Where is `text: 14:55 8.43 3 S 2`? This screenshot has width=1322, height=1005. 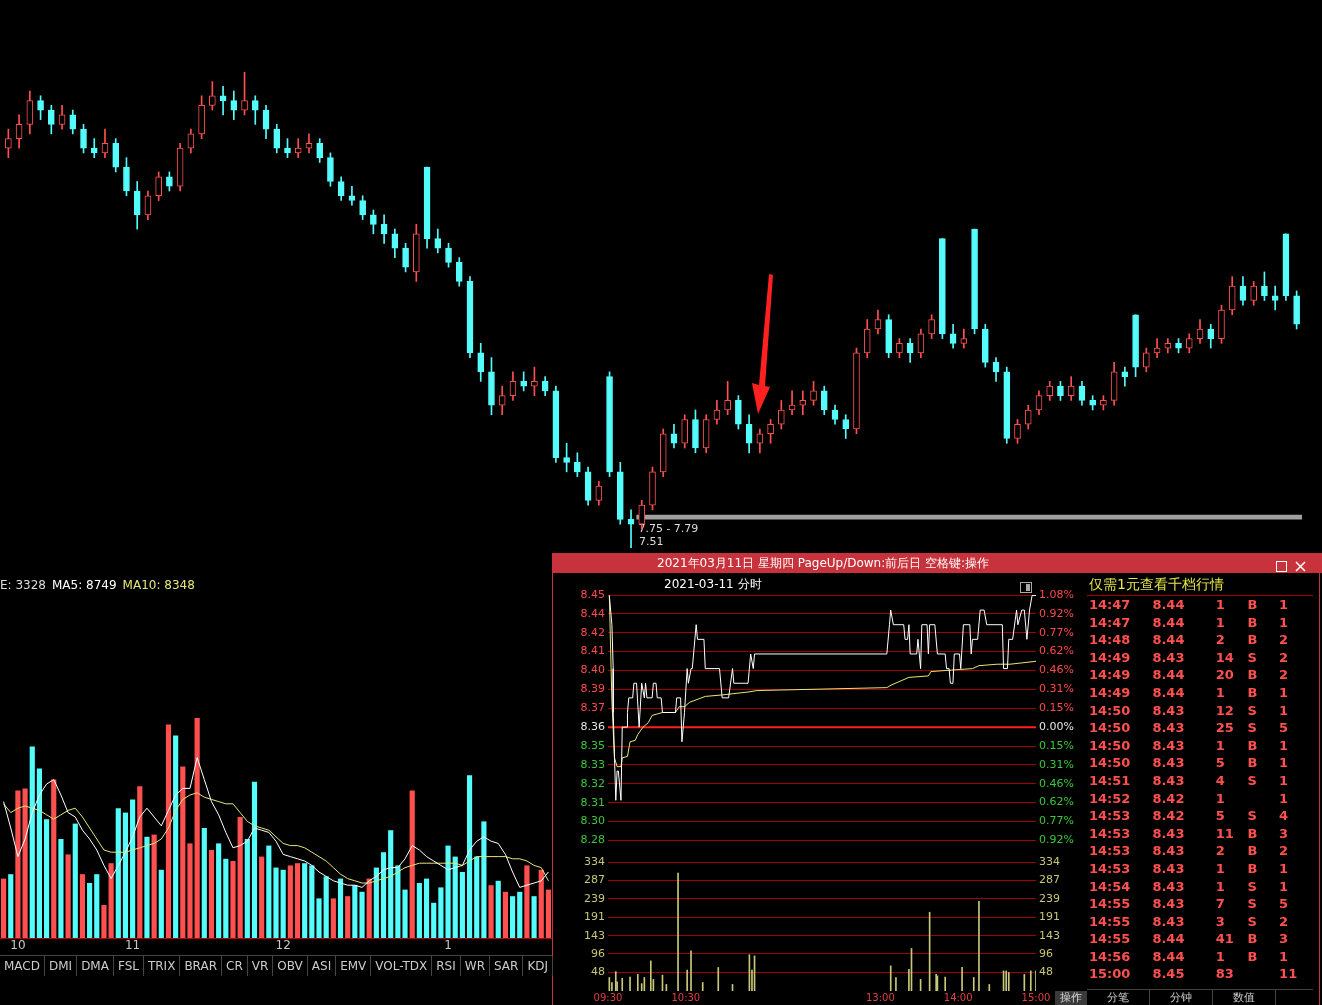
text: 14:55 8.43 3 S 2 is located at coordinates (1189, 921).